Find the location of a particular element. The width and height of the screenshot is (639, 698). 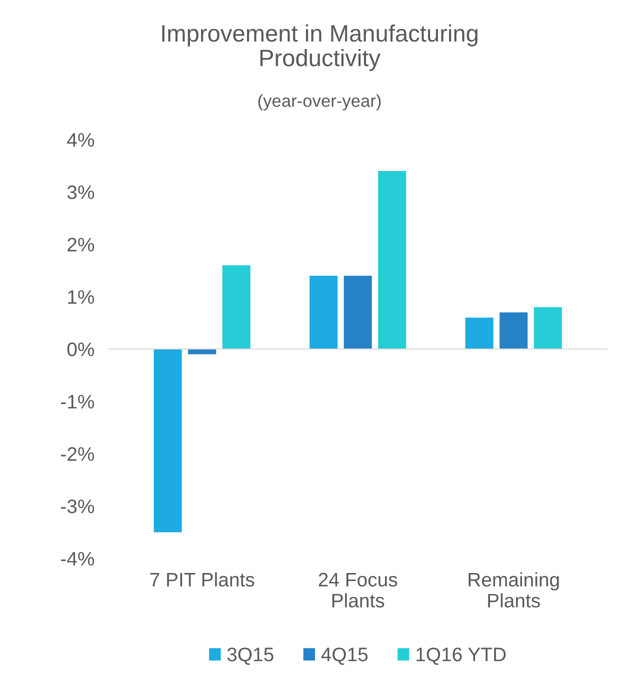

y-tick-label: 0% is located at coordinates (80, 349).